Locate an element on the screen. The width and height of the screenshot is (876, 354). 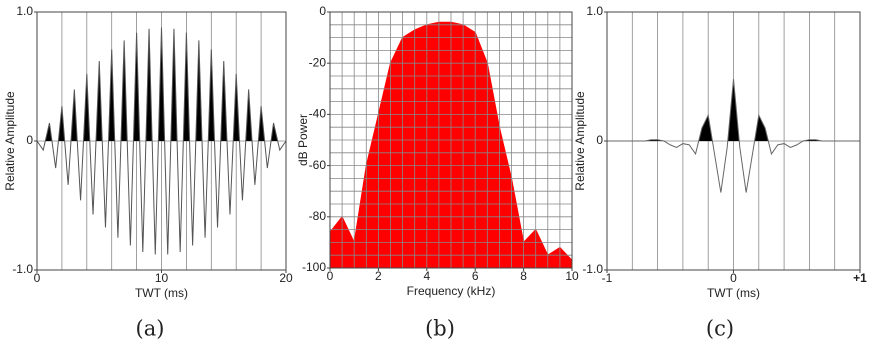
y-tick-label: -60 is located at coordinates (318, 165).